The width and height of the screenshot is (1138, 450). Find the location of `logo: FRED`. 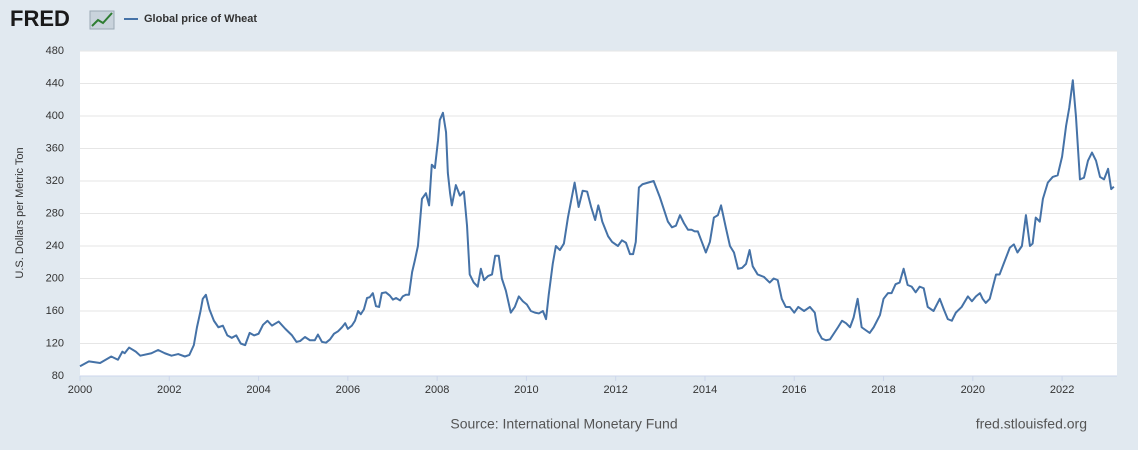

logo: FRED is located at coordinates (40, 18).